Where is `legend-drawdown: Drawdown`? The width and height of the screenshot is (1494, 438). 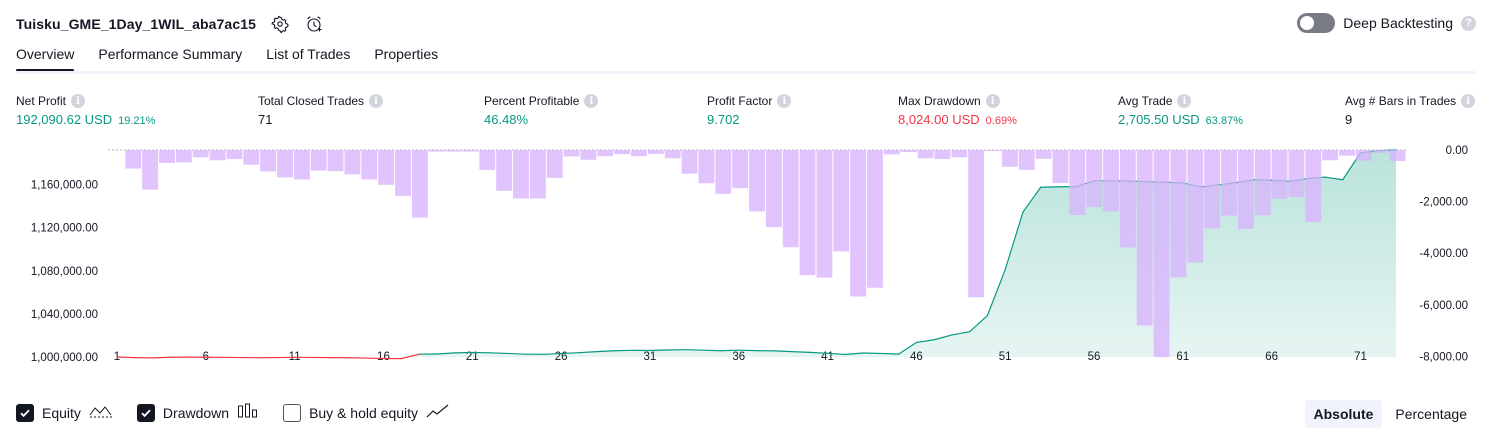 legend-drawdown: Drawdown is located at coordinates (198, 412).